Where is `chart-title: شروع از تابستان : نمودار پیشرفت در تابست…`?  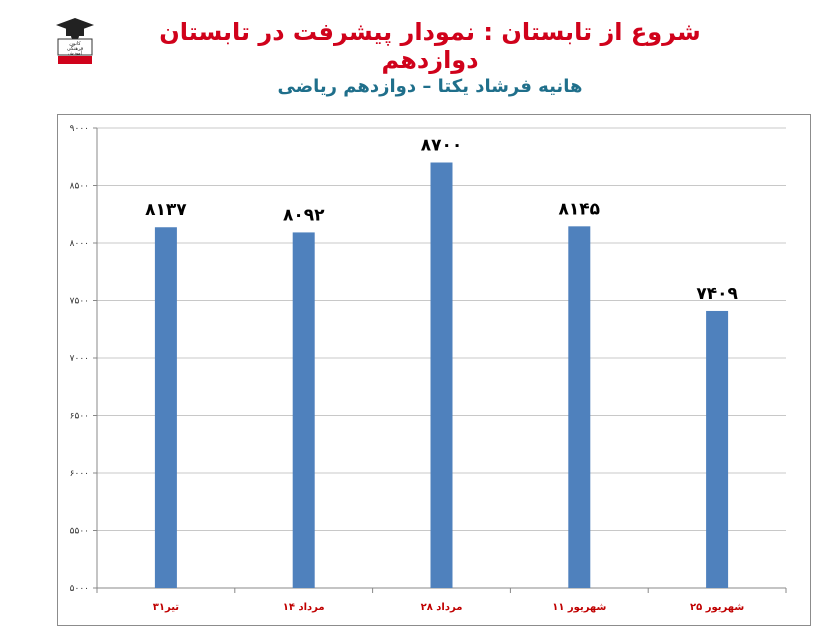
chart-title: شروع از تابستان : نمودار پیشرفت در تابست… is located at coordinates (430, 46).